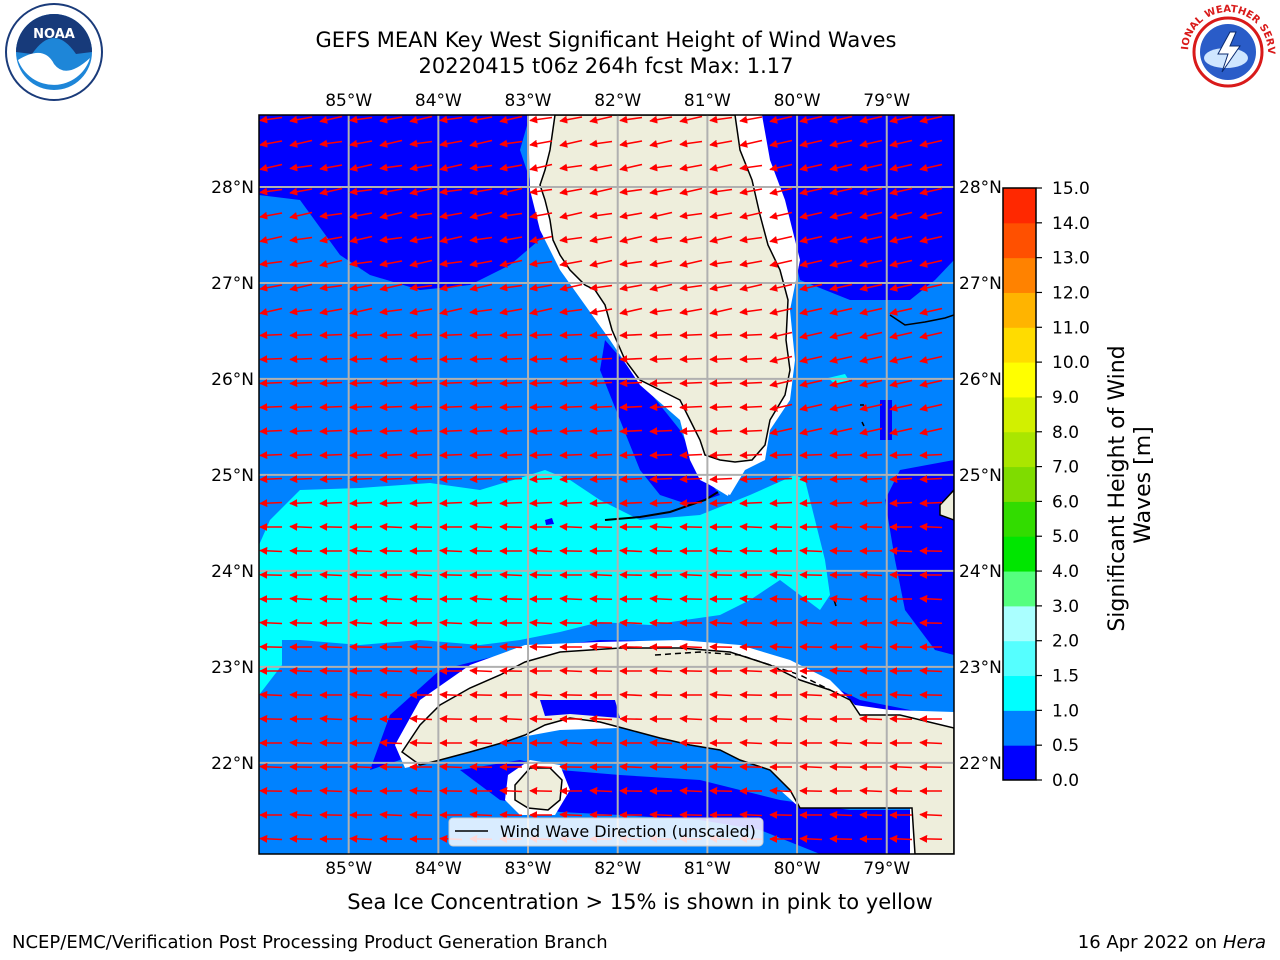  I want to click on lat-label-left-6: 22°N, so click(232, 764).